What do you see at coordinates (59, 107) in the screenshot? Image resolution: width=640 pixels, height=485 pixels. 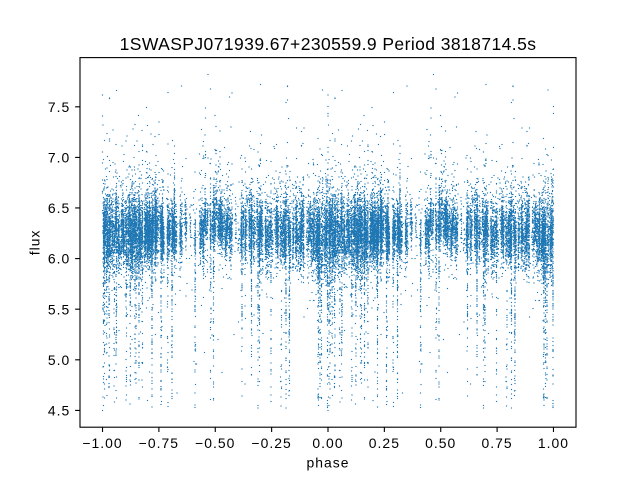 I see `svg-text: 7.5` at bounding box center [59, 107].